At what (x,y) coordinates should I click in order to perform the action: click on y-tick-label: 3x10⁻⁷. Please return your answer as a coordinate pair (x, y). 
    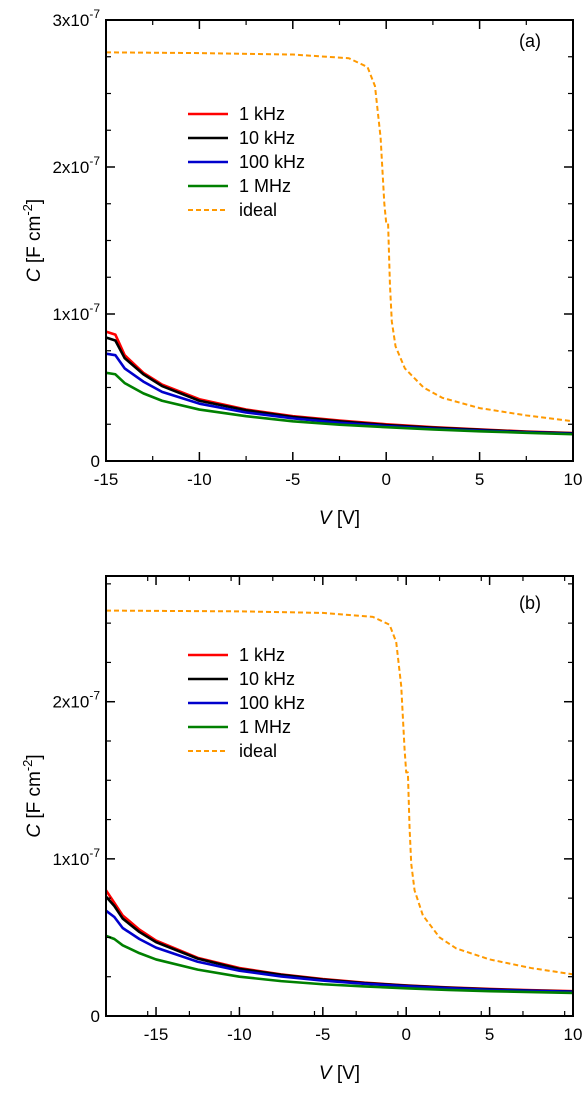
    Looking at the image, I should click on (76, 18).